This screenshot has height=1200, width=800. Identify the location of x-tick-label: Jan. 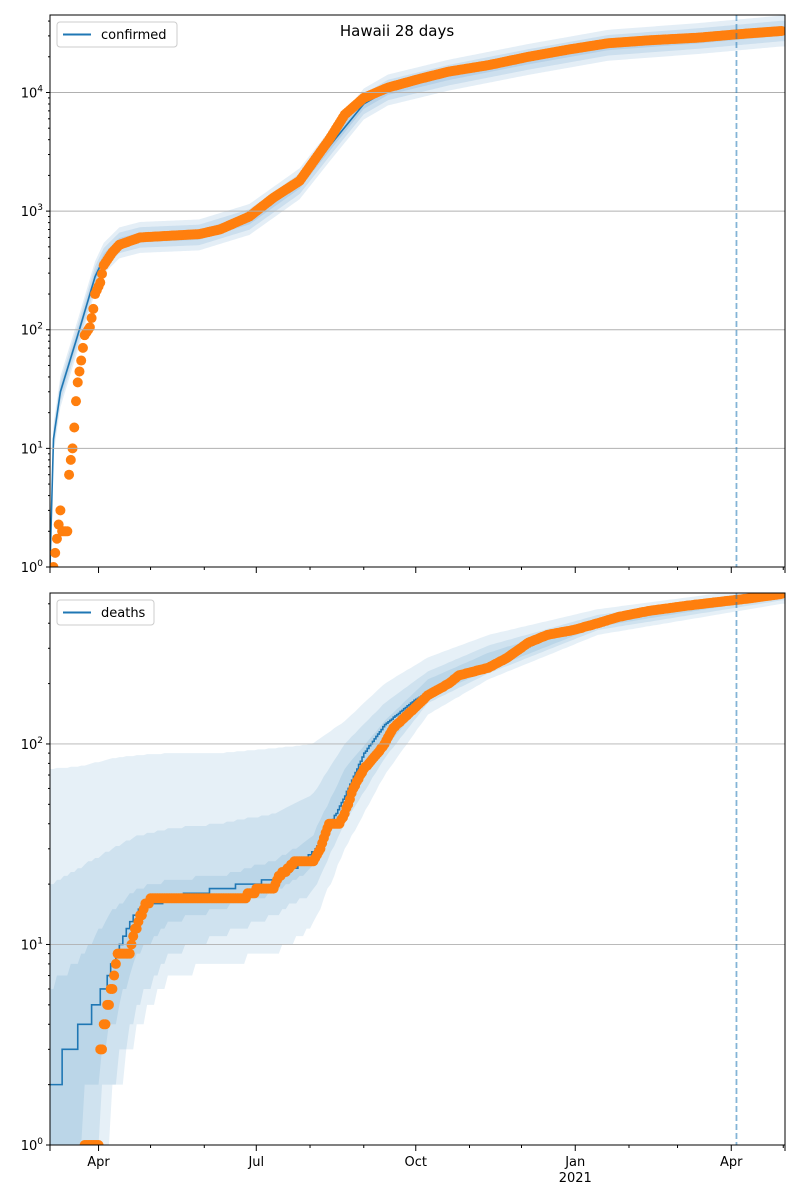
(574, 1162).